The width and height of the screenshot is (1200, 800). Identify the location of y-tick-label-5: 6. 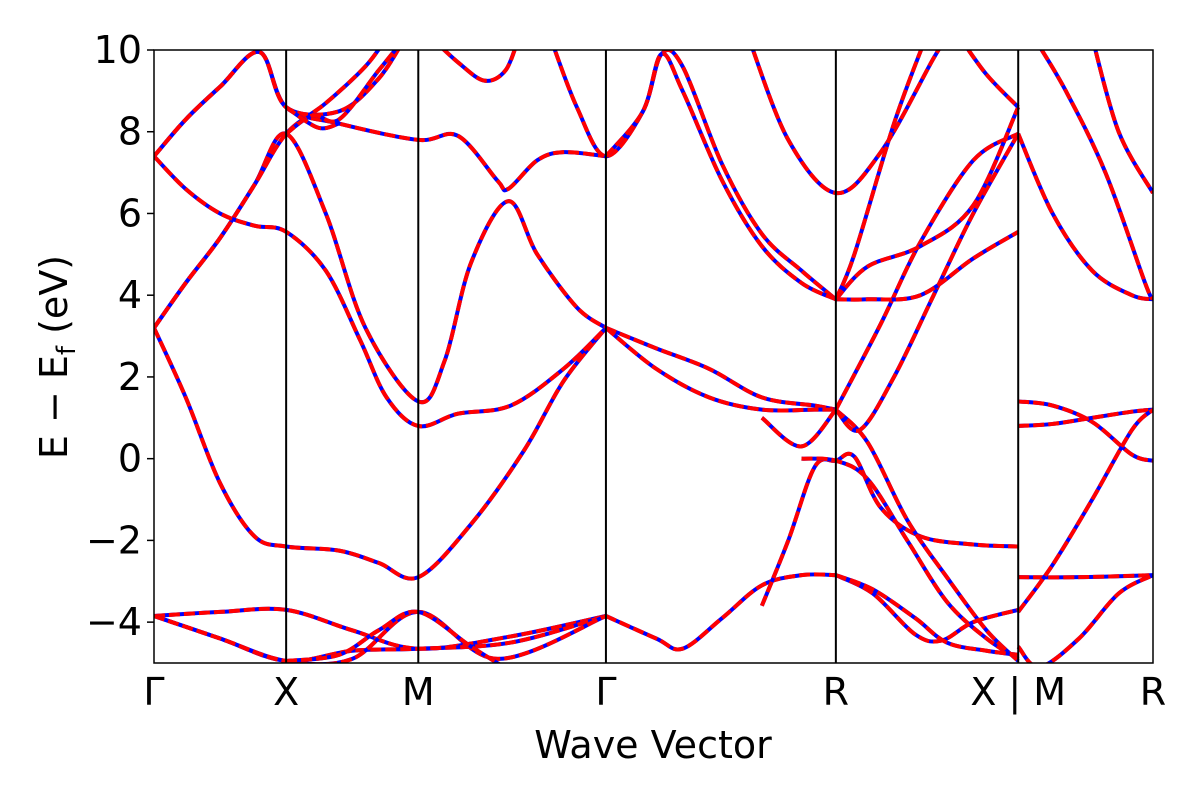
(130, 213).